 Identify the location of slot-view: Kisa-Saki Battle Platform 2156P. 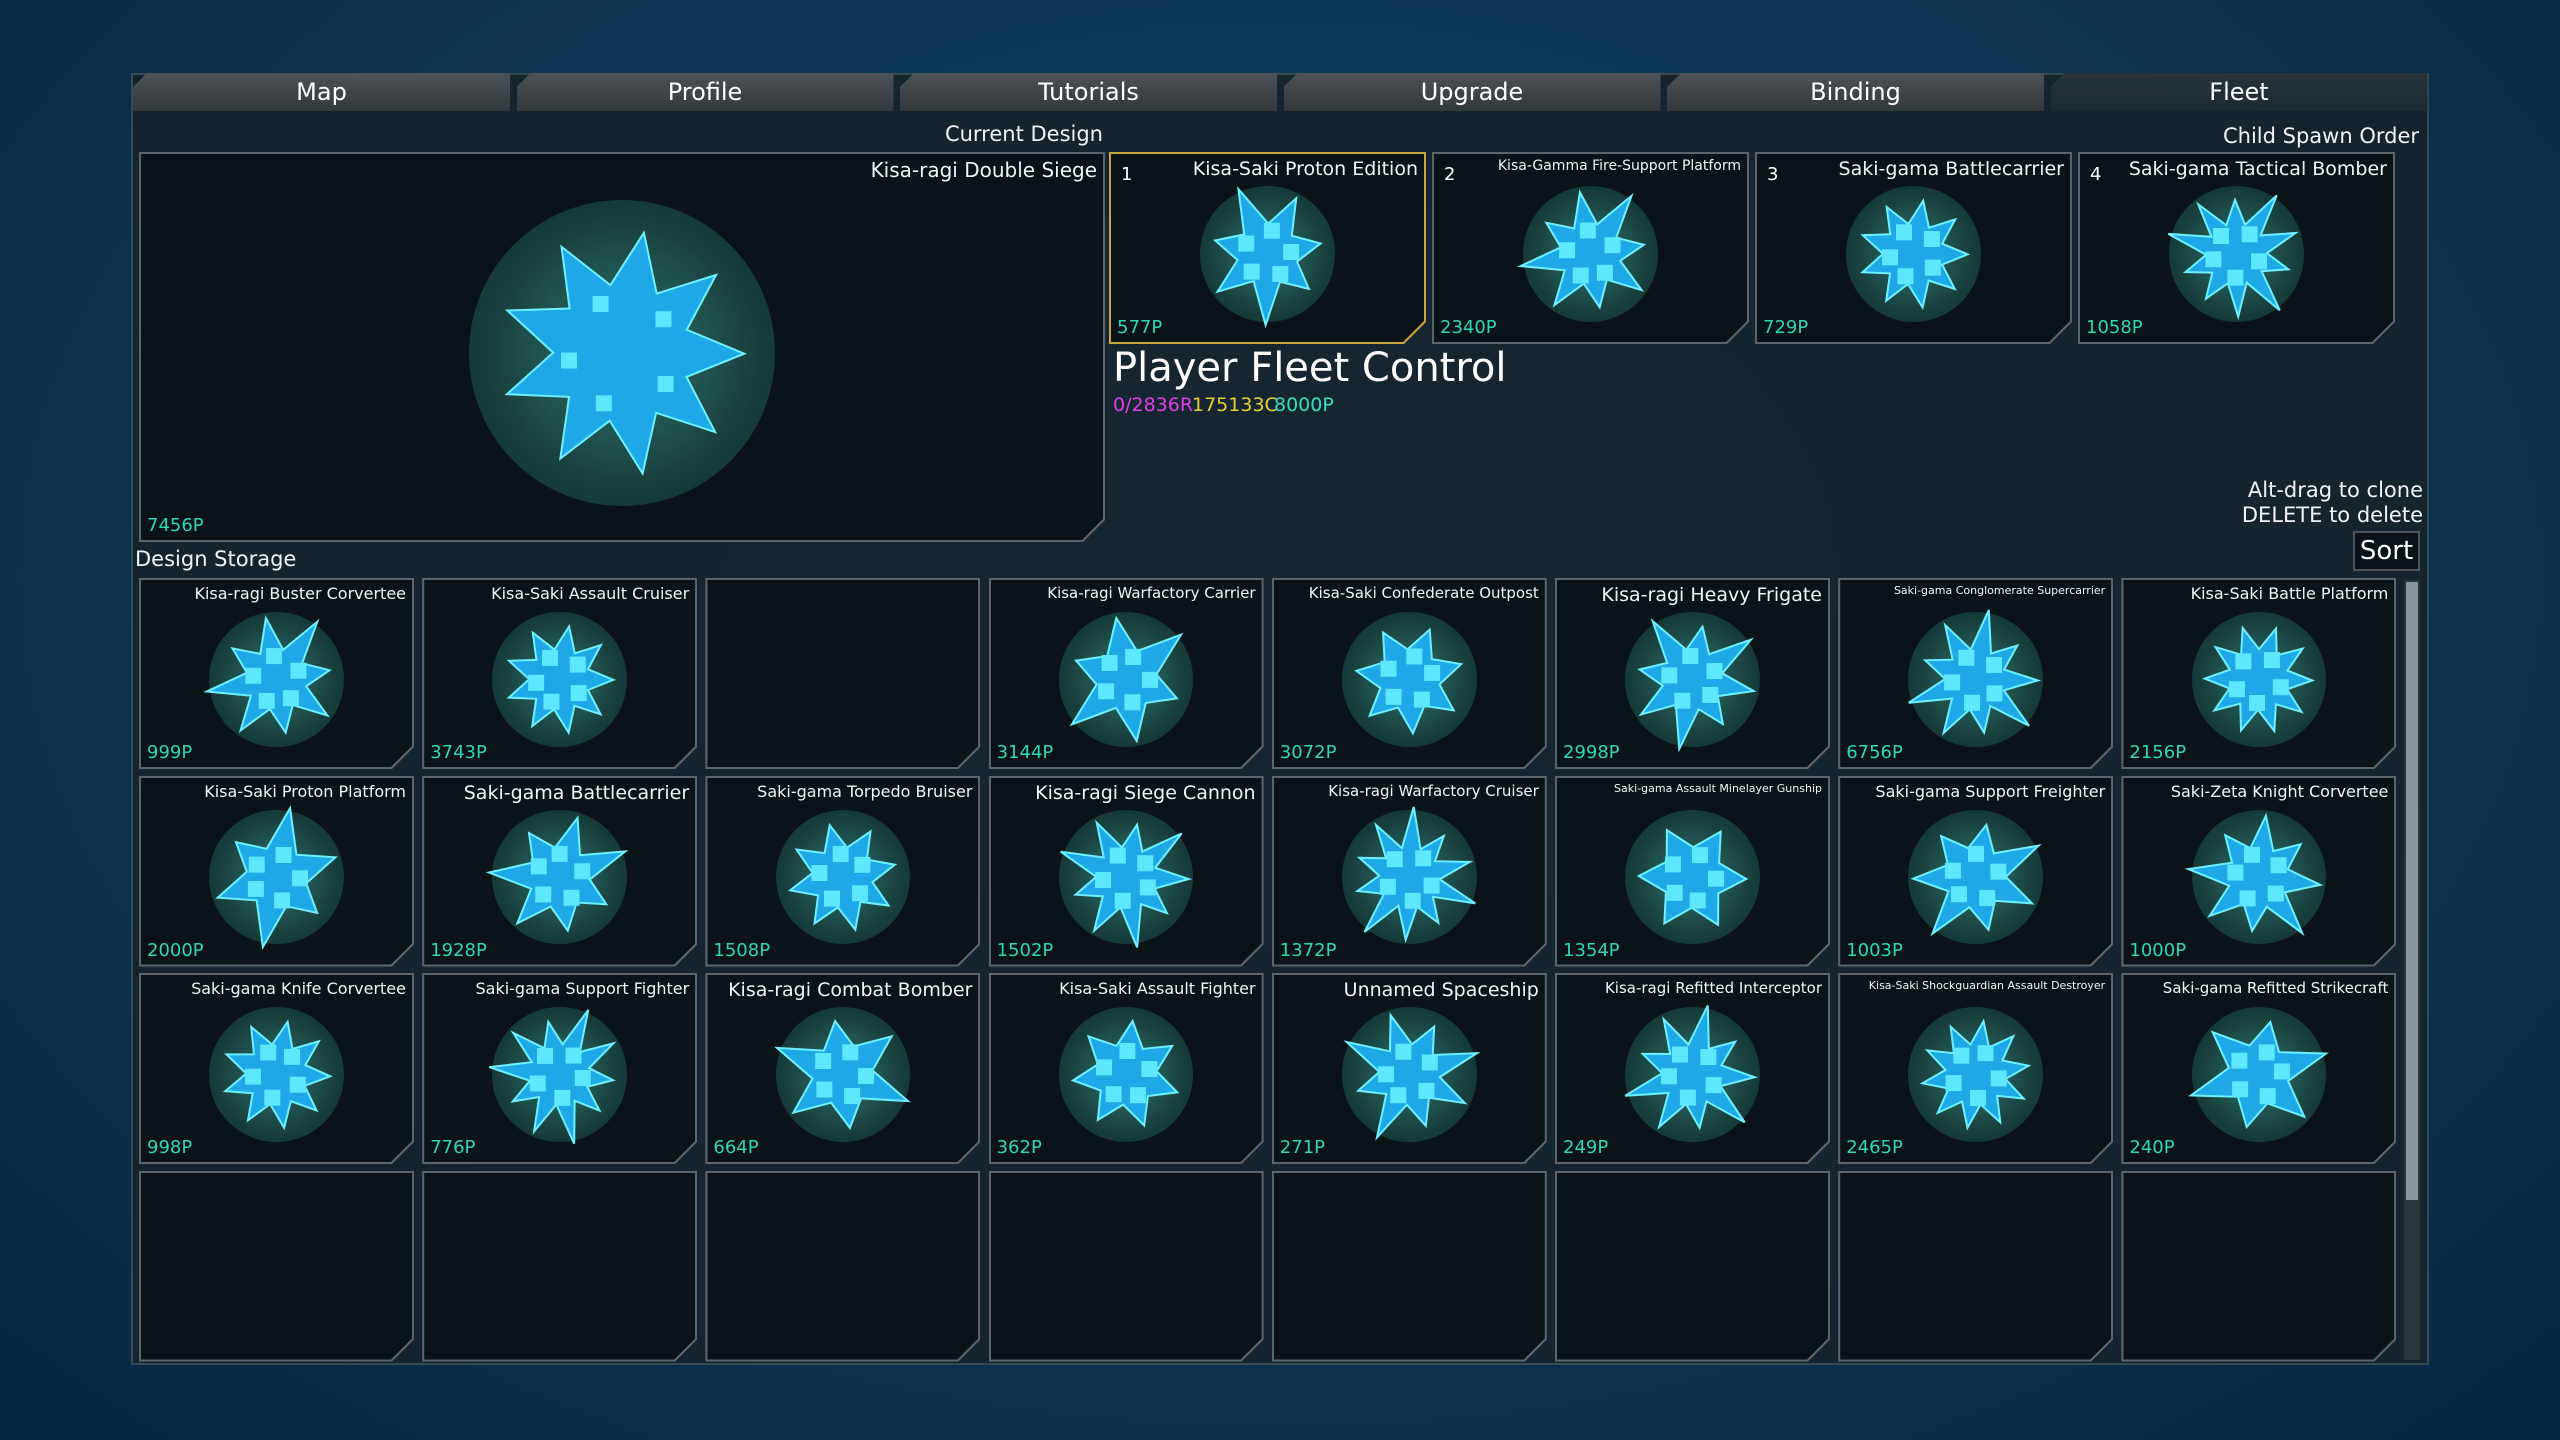
(2258, 673).